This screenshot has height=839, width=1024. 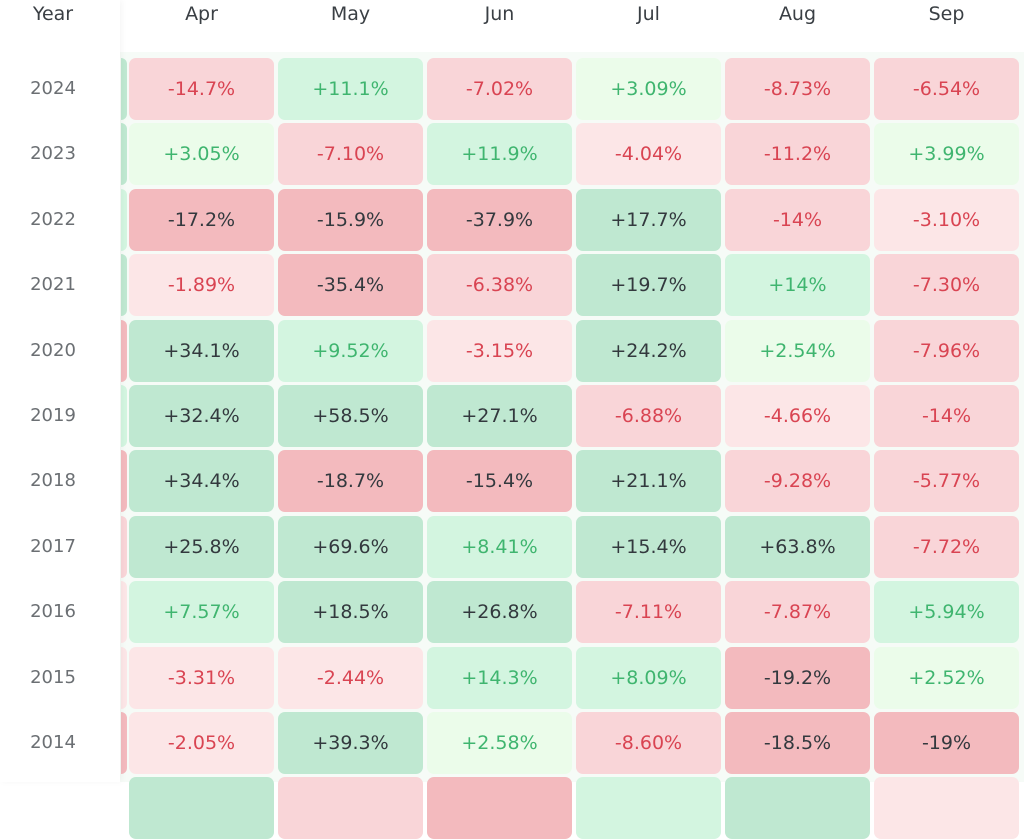 What do you see at coordinates (201, 743) in the screenshot?
I see `heatmap-cell: -2.05%` at bounding box center [201, 743].